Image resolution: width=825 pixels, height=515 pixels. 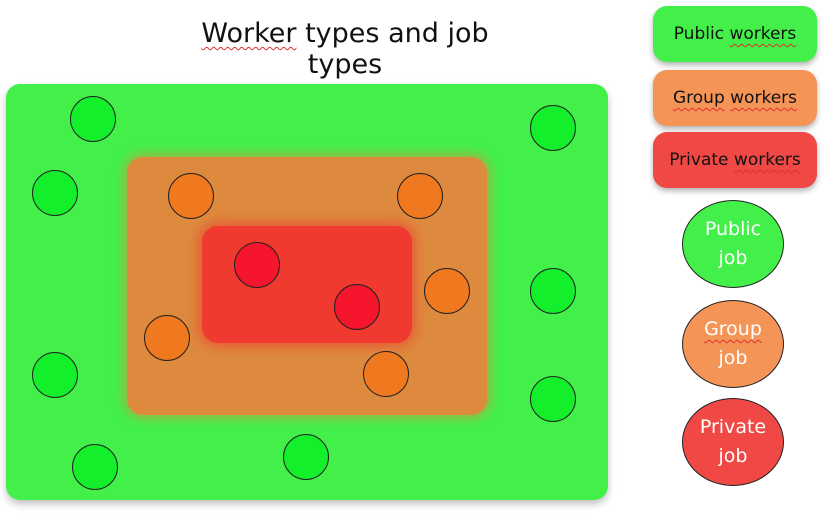 What do you see at coordinates (249, 33) in the screenshot?
I see `title-word-worker: Worker` at bounding box center [249, 33].